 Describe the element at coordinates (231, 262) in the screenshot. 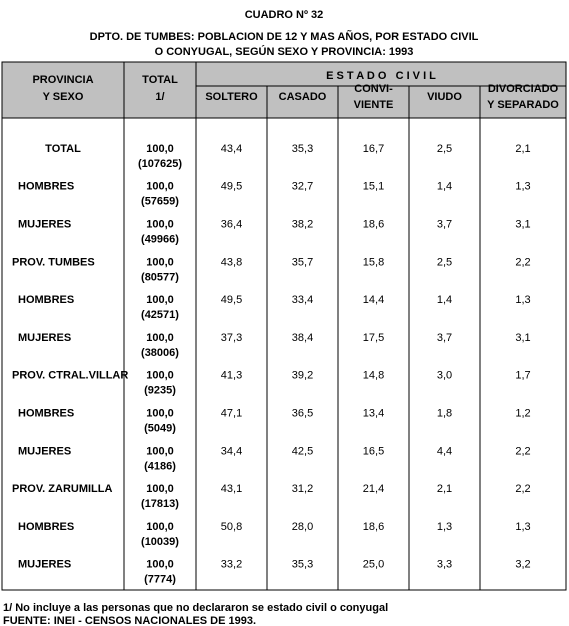

I see `cell-value: 43,8` at that location.